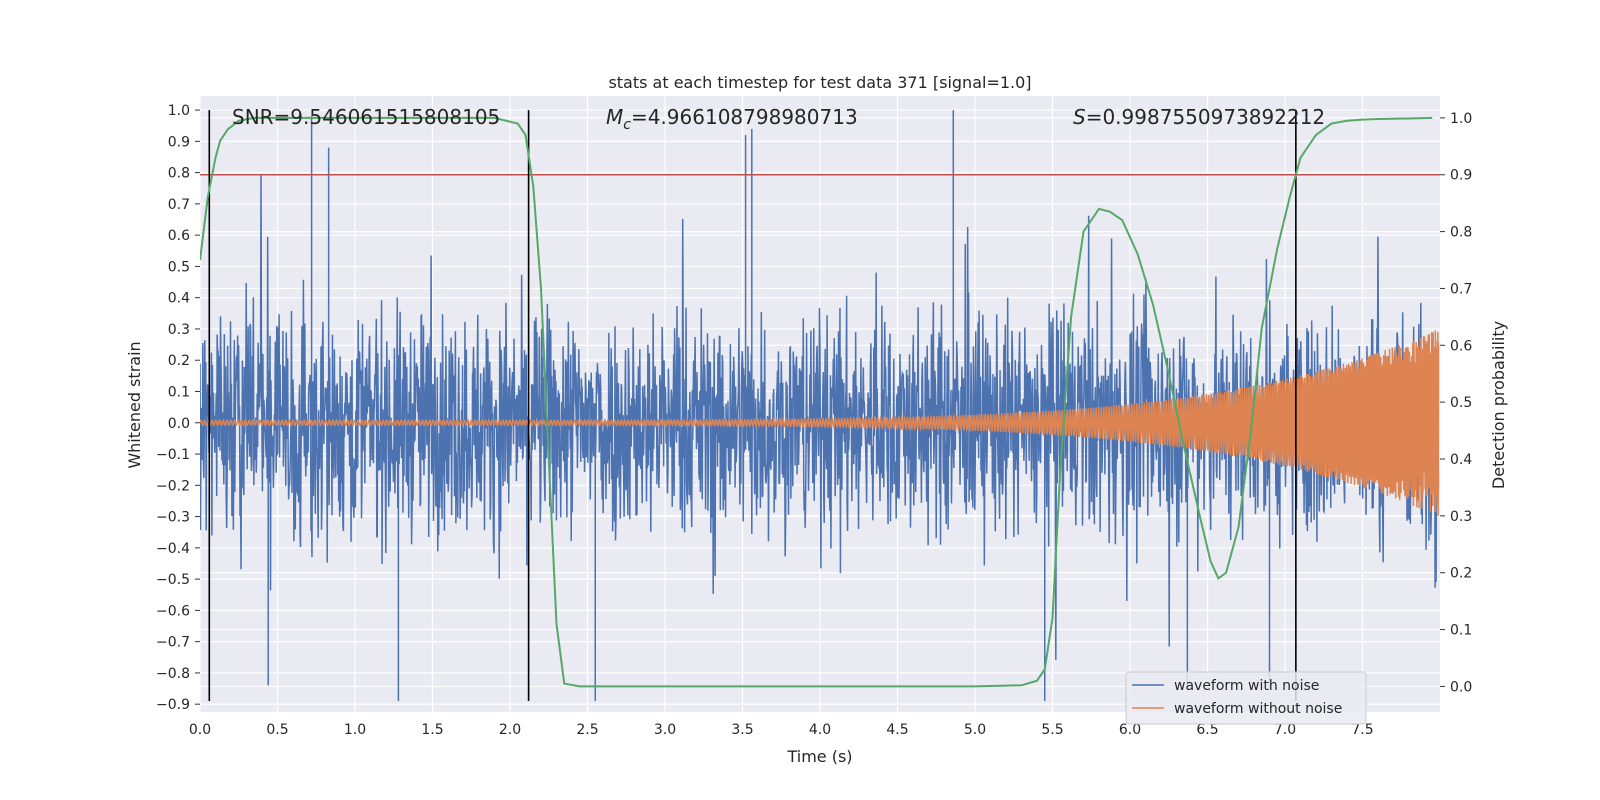 The image size is (1600, 800). Describe the element at coordinates (179, 330) in the screenshot. I see `y-tick-label-left: 0.3` at that location.